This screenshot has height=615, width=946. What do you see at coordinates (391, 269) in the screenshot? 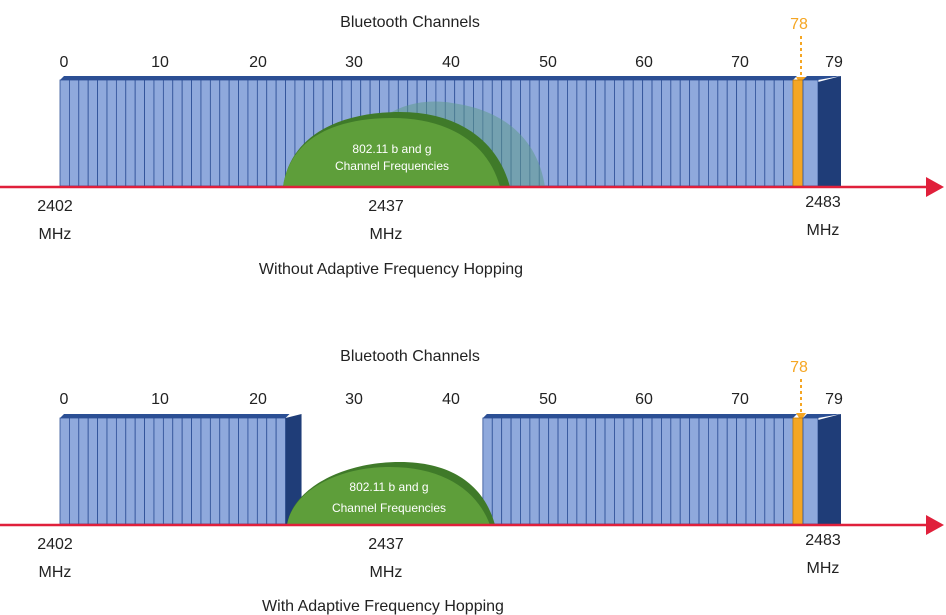
I see `panel-caption: Without Adaptive Frequency Hopping` at bounding box center [391, 269].